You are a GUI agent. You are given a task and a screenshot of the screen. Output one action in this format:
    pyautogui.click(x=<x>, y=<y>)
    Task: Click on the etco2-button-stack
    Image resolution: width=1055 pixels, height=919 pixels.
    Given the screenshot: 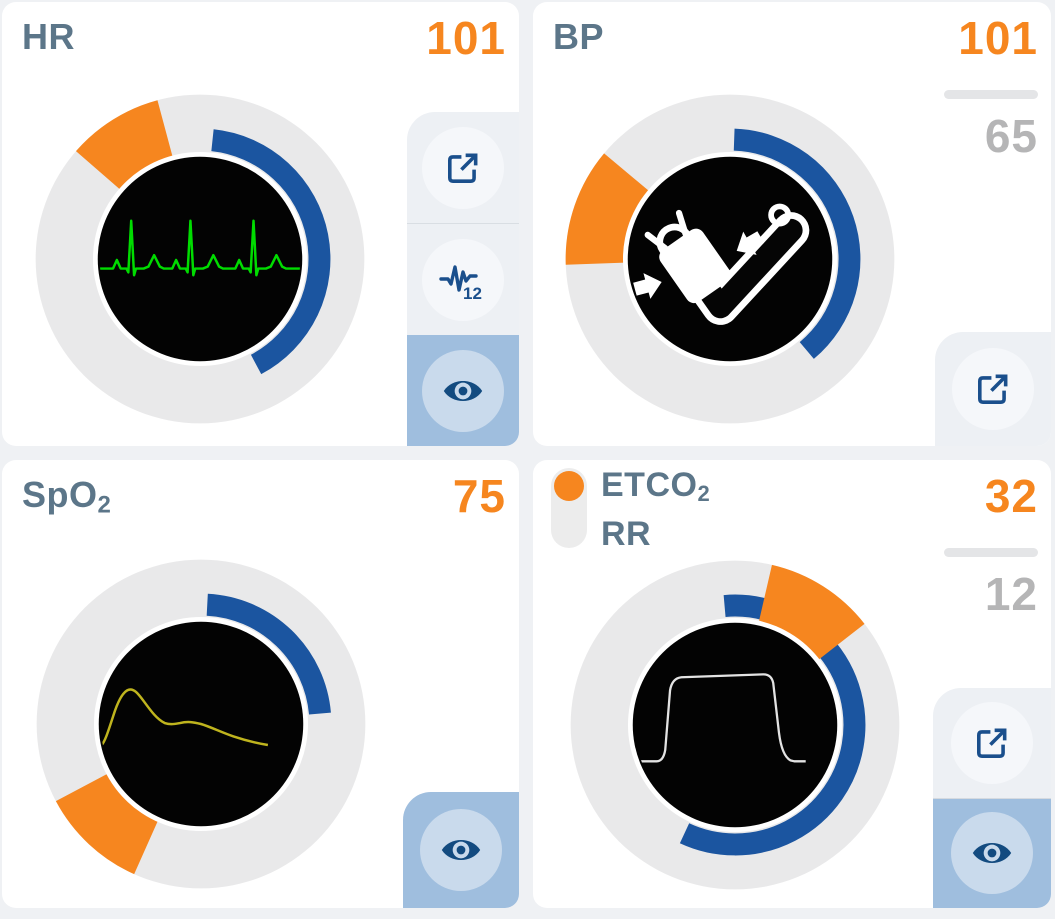 What is the action you would take?
    pyautogui.click(x=992, y=798)
    